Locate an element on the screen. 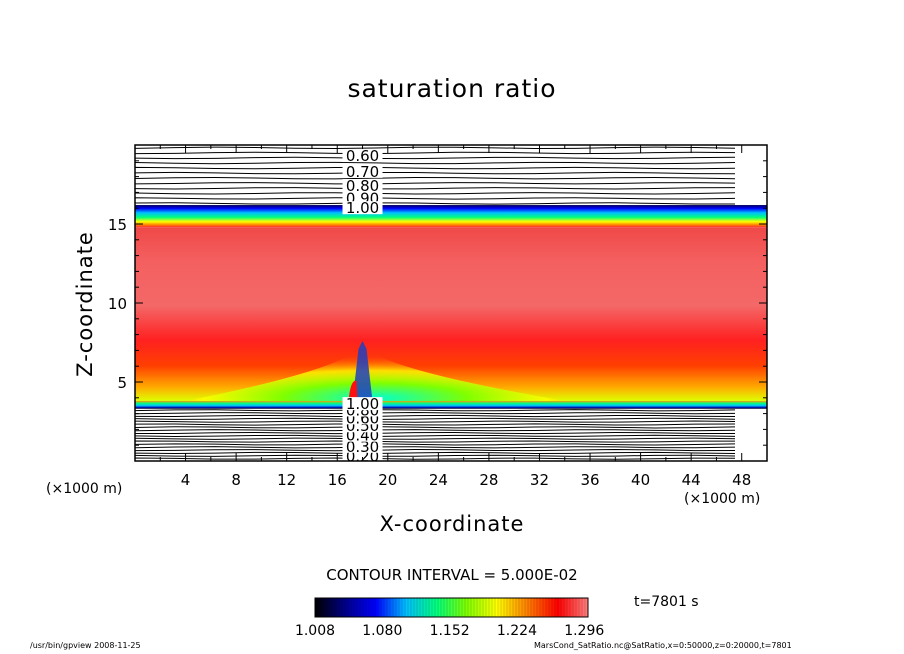  x-axis-label: X-coordinate is located at coordinates (452, 524).